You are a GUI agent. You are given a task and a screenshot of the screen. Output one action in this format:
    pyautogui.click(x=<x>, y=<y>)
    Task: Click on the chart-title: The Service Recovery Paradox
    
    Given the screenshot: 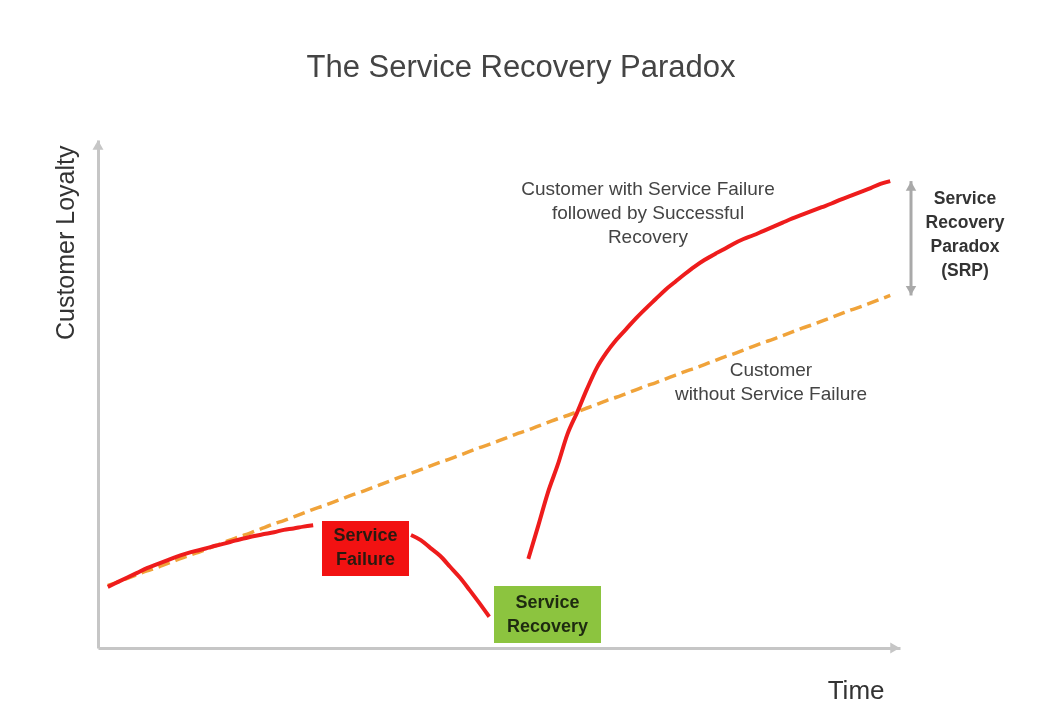 What is the action you would take?
    pyautogui.click(x=521, y=66)
    